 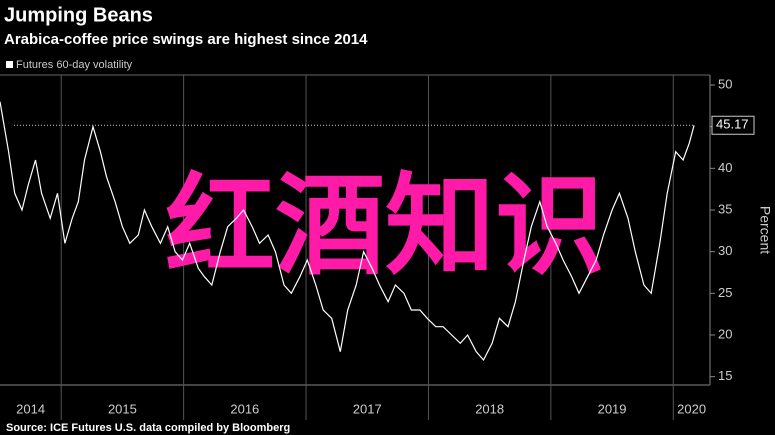 What do you see at coordinates (30, 408) in the screenshot?
I see `x-tick-label: 2014` at bounding box center [30, 408].